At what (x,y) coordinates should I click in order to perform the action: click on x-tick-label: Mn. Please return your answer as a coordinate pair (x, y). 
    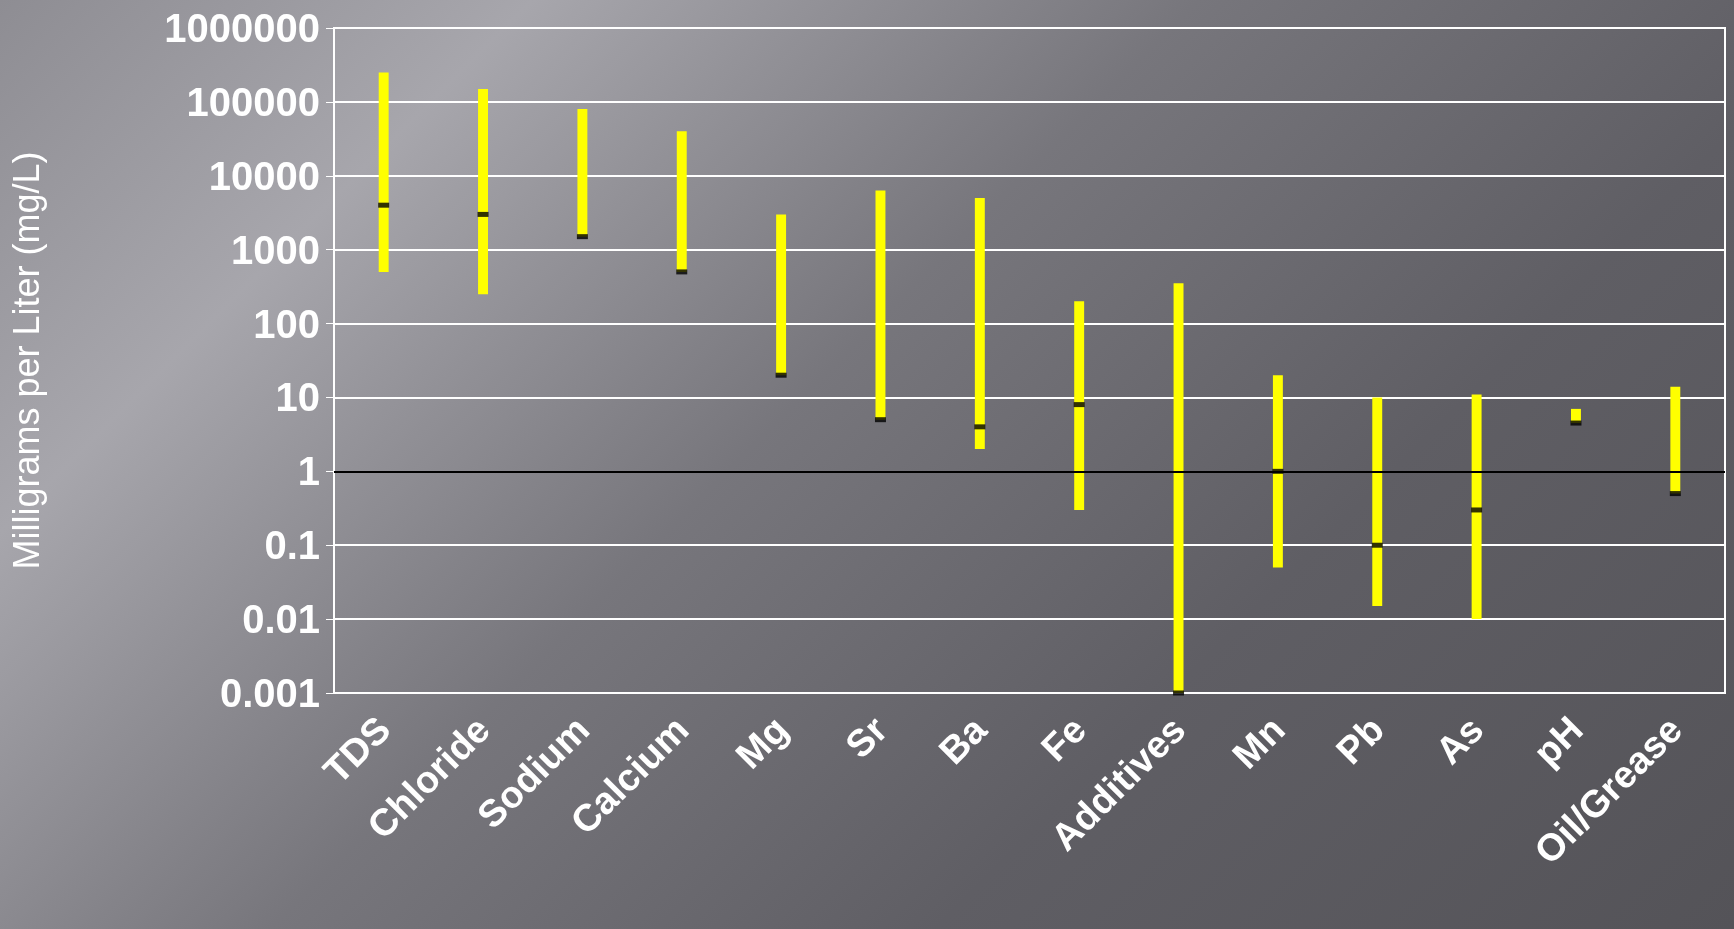
    Looking at the image, I should click on (1258, 742).